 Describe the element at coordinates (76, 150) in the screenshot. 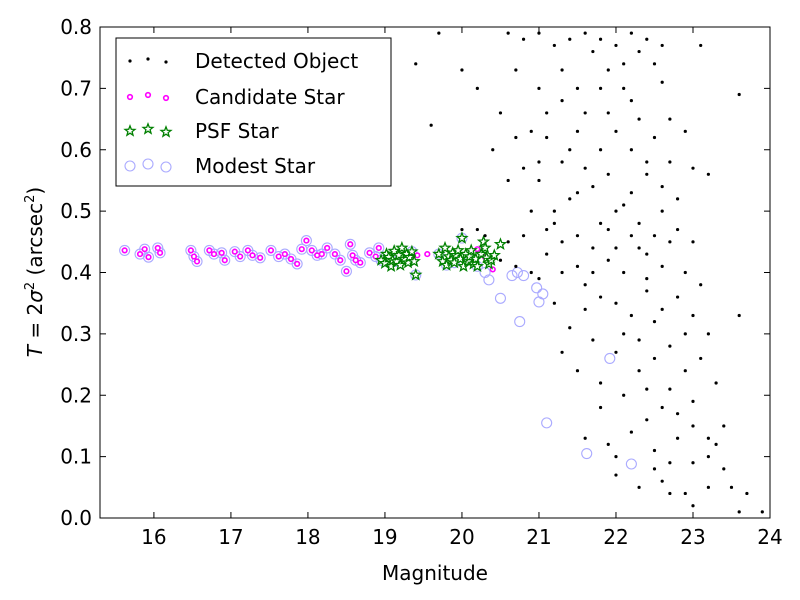

I see `y-tick-label: 0.6` at that location.